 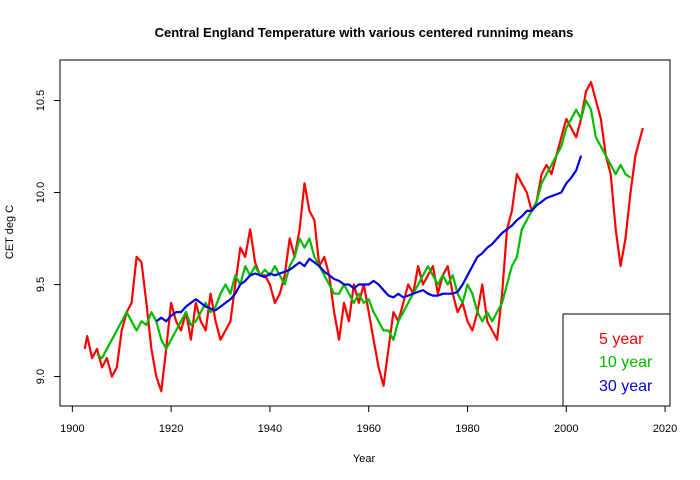 I want to click on y-tick-label: 10.5, so click(x=41, y=100).